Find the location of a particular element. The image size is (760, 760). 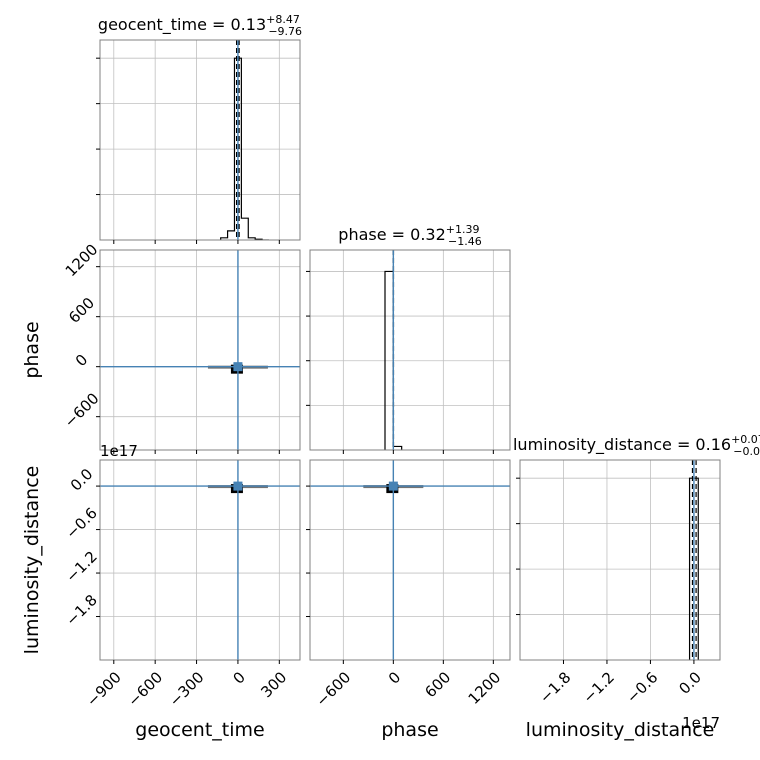

y-tick-label-luminosity_distance-1: −1.2 is located at coordinates (81, 566).